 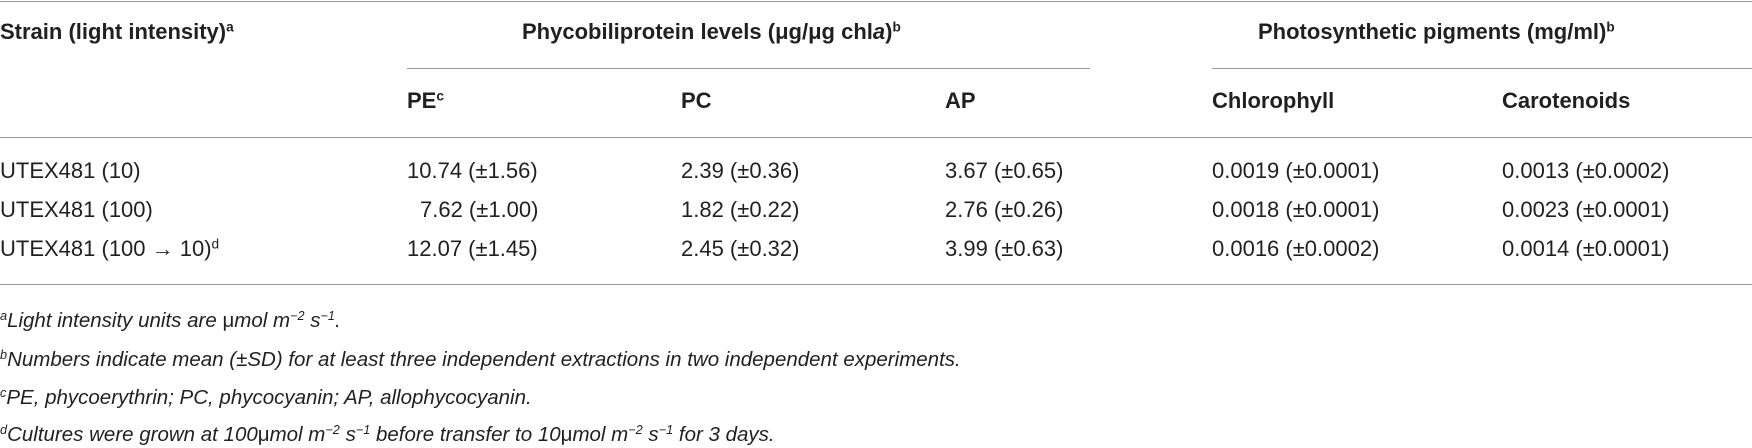 What do you see at coordinates (876, 284) in the screenshot?
I see `table-bottom-rule` at bounding box center [876, 284].